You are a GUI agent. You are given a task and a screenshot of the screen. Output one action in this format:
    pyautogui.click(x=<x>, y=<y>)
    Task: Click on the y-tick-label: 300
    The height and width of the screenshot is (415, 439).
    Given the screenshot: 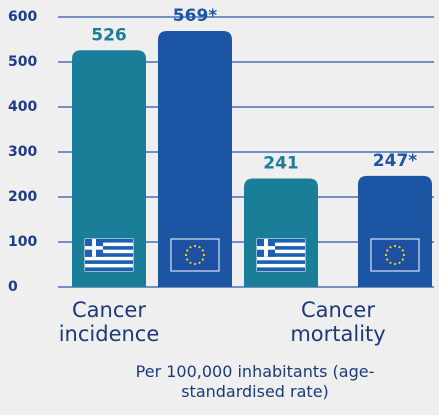 What is the action you would take?
    pyautogui.click(x=22, y=152)
    